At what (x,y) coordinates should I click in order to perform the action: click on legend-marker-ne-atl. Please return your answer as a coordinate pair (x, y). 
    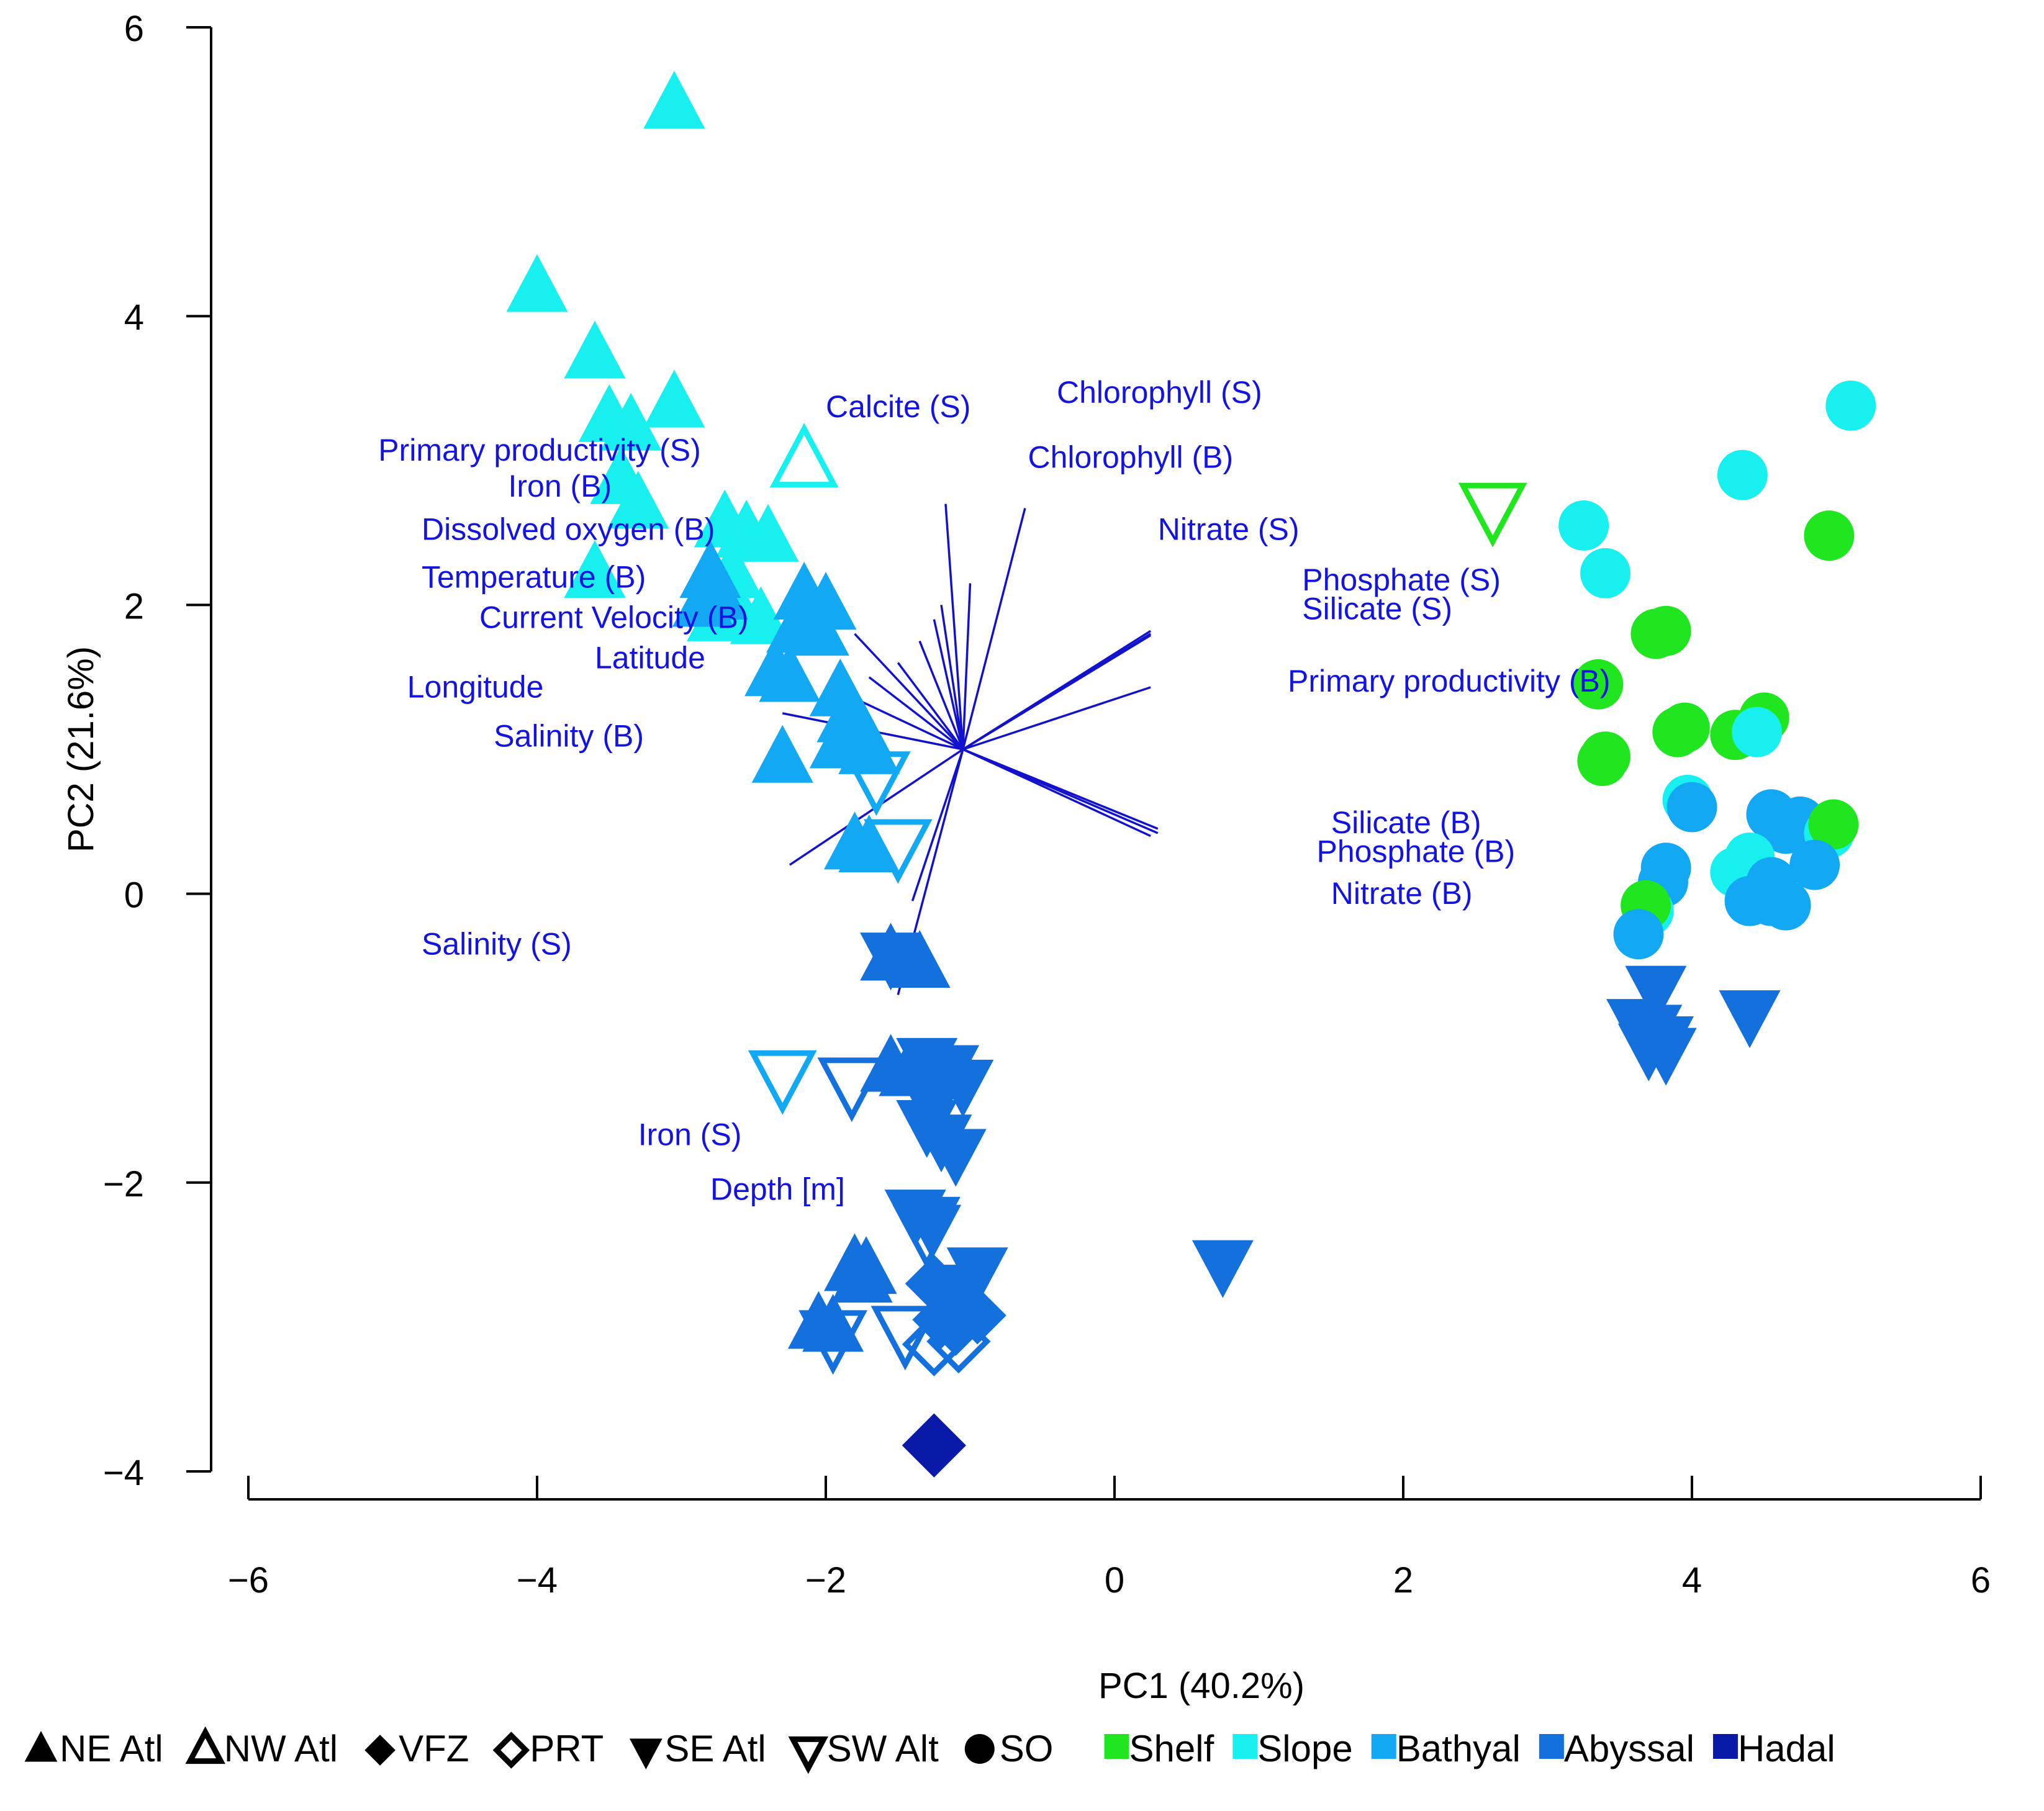
    Looking at the image, I should click on (41, 1746).